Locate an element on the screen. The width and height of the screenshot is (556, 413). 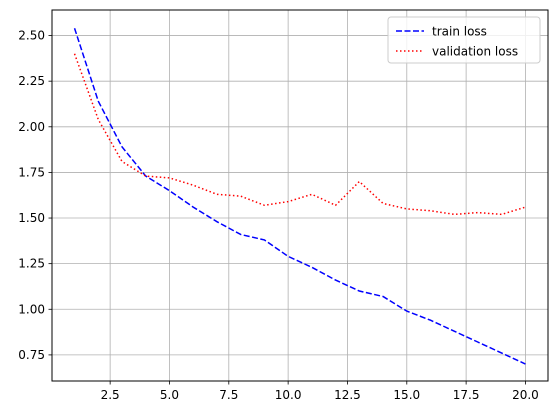
y-tick-label: 1.50 is located at coordinates (31, 218).